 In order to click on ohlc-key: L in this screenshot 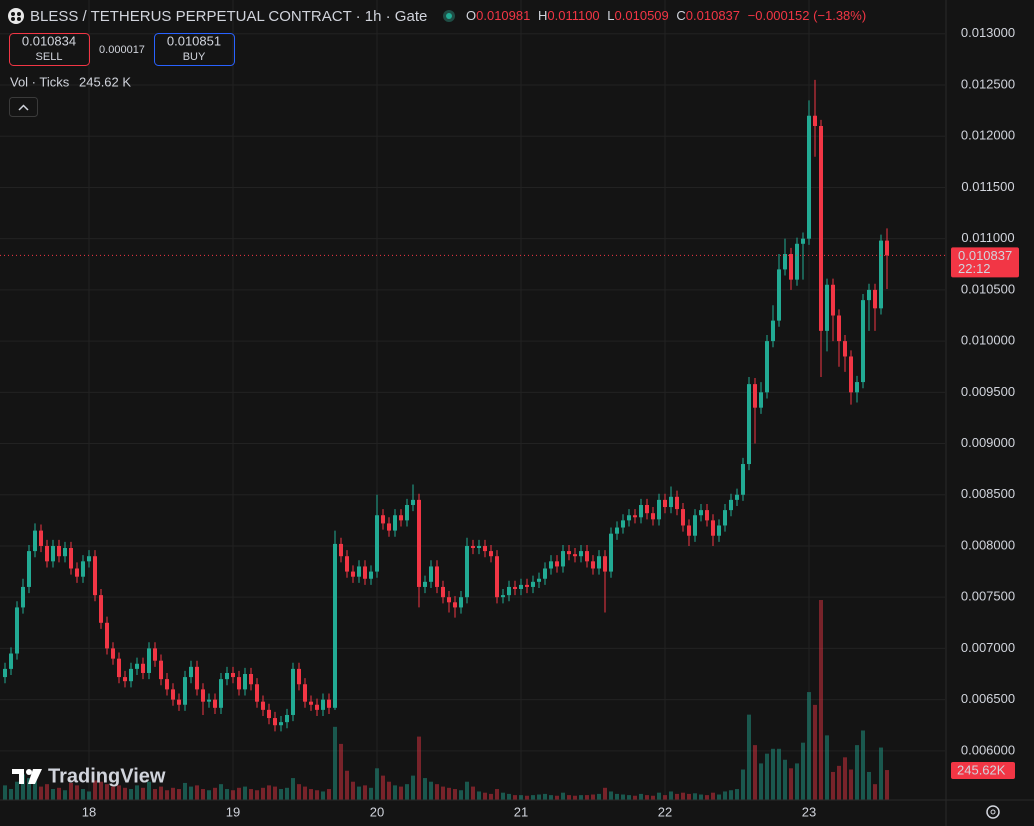, I will do `click(610, 15)`.